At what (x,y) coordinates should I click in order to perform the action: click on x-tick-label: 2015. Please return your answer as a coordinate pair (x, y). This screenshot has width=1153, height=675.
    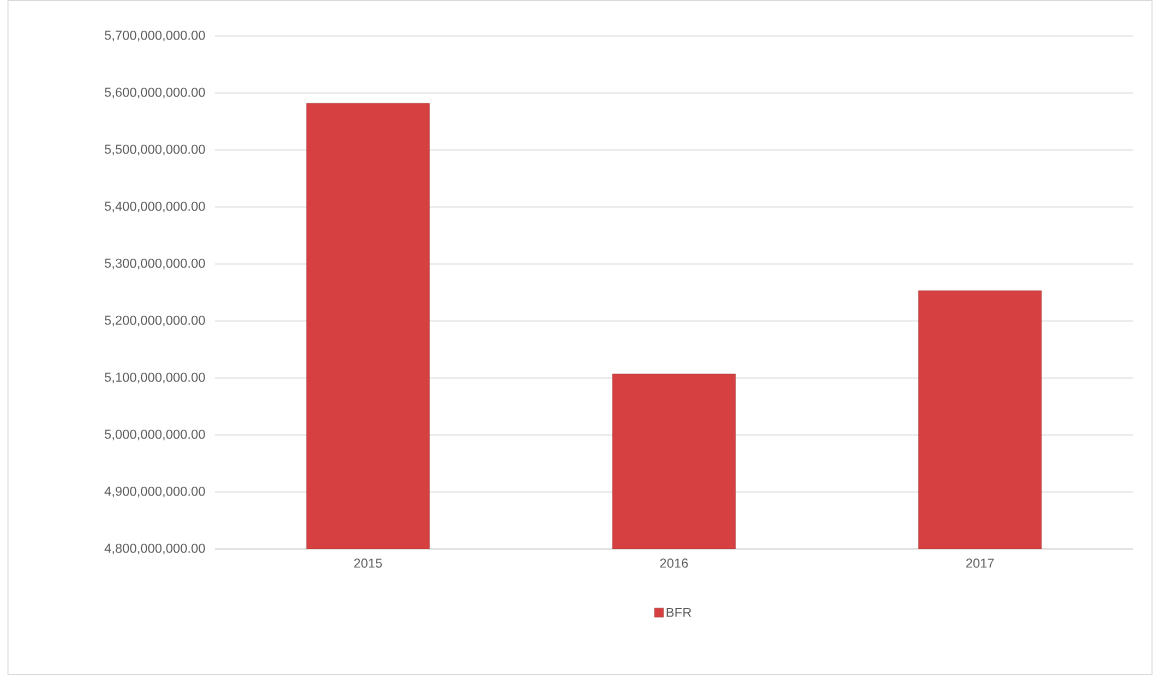
    Looking at the image, I should click on (368, 563).